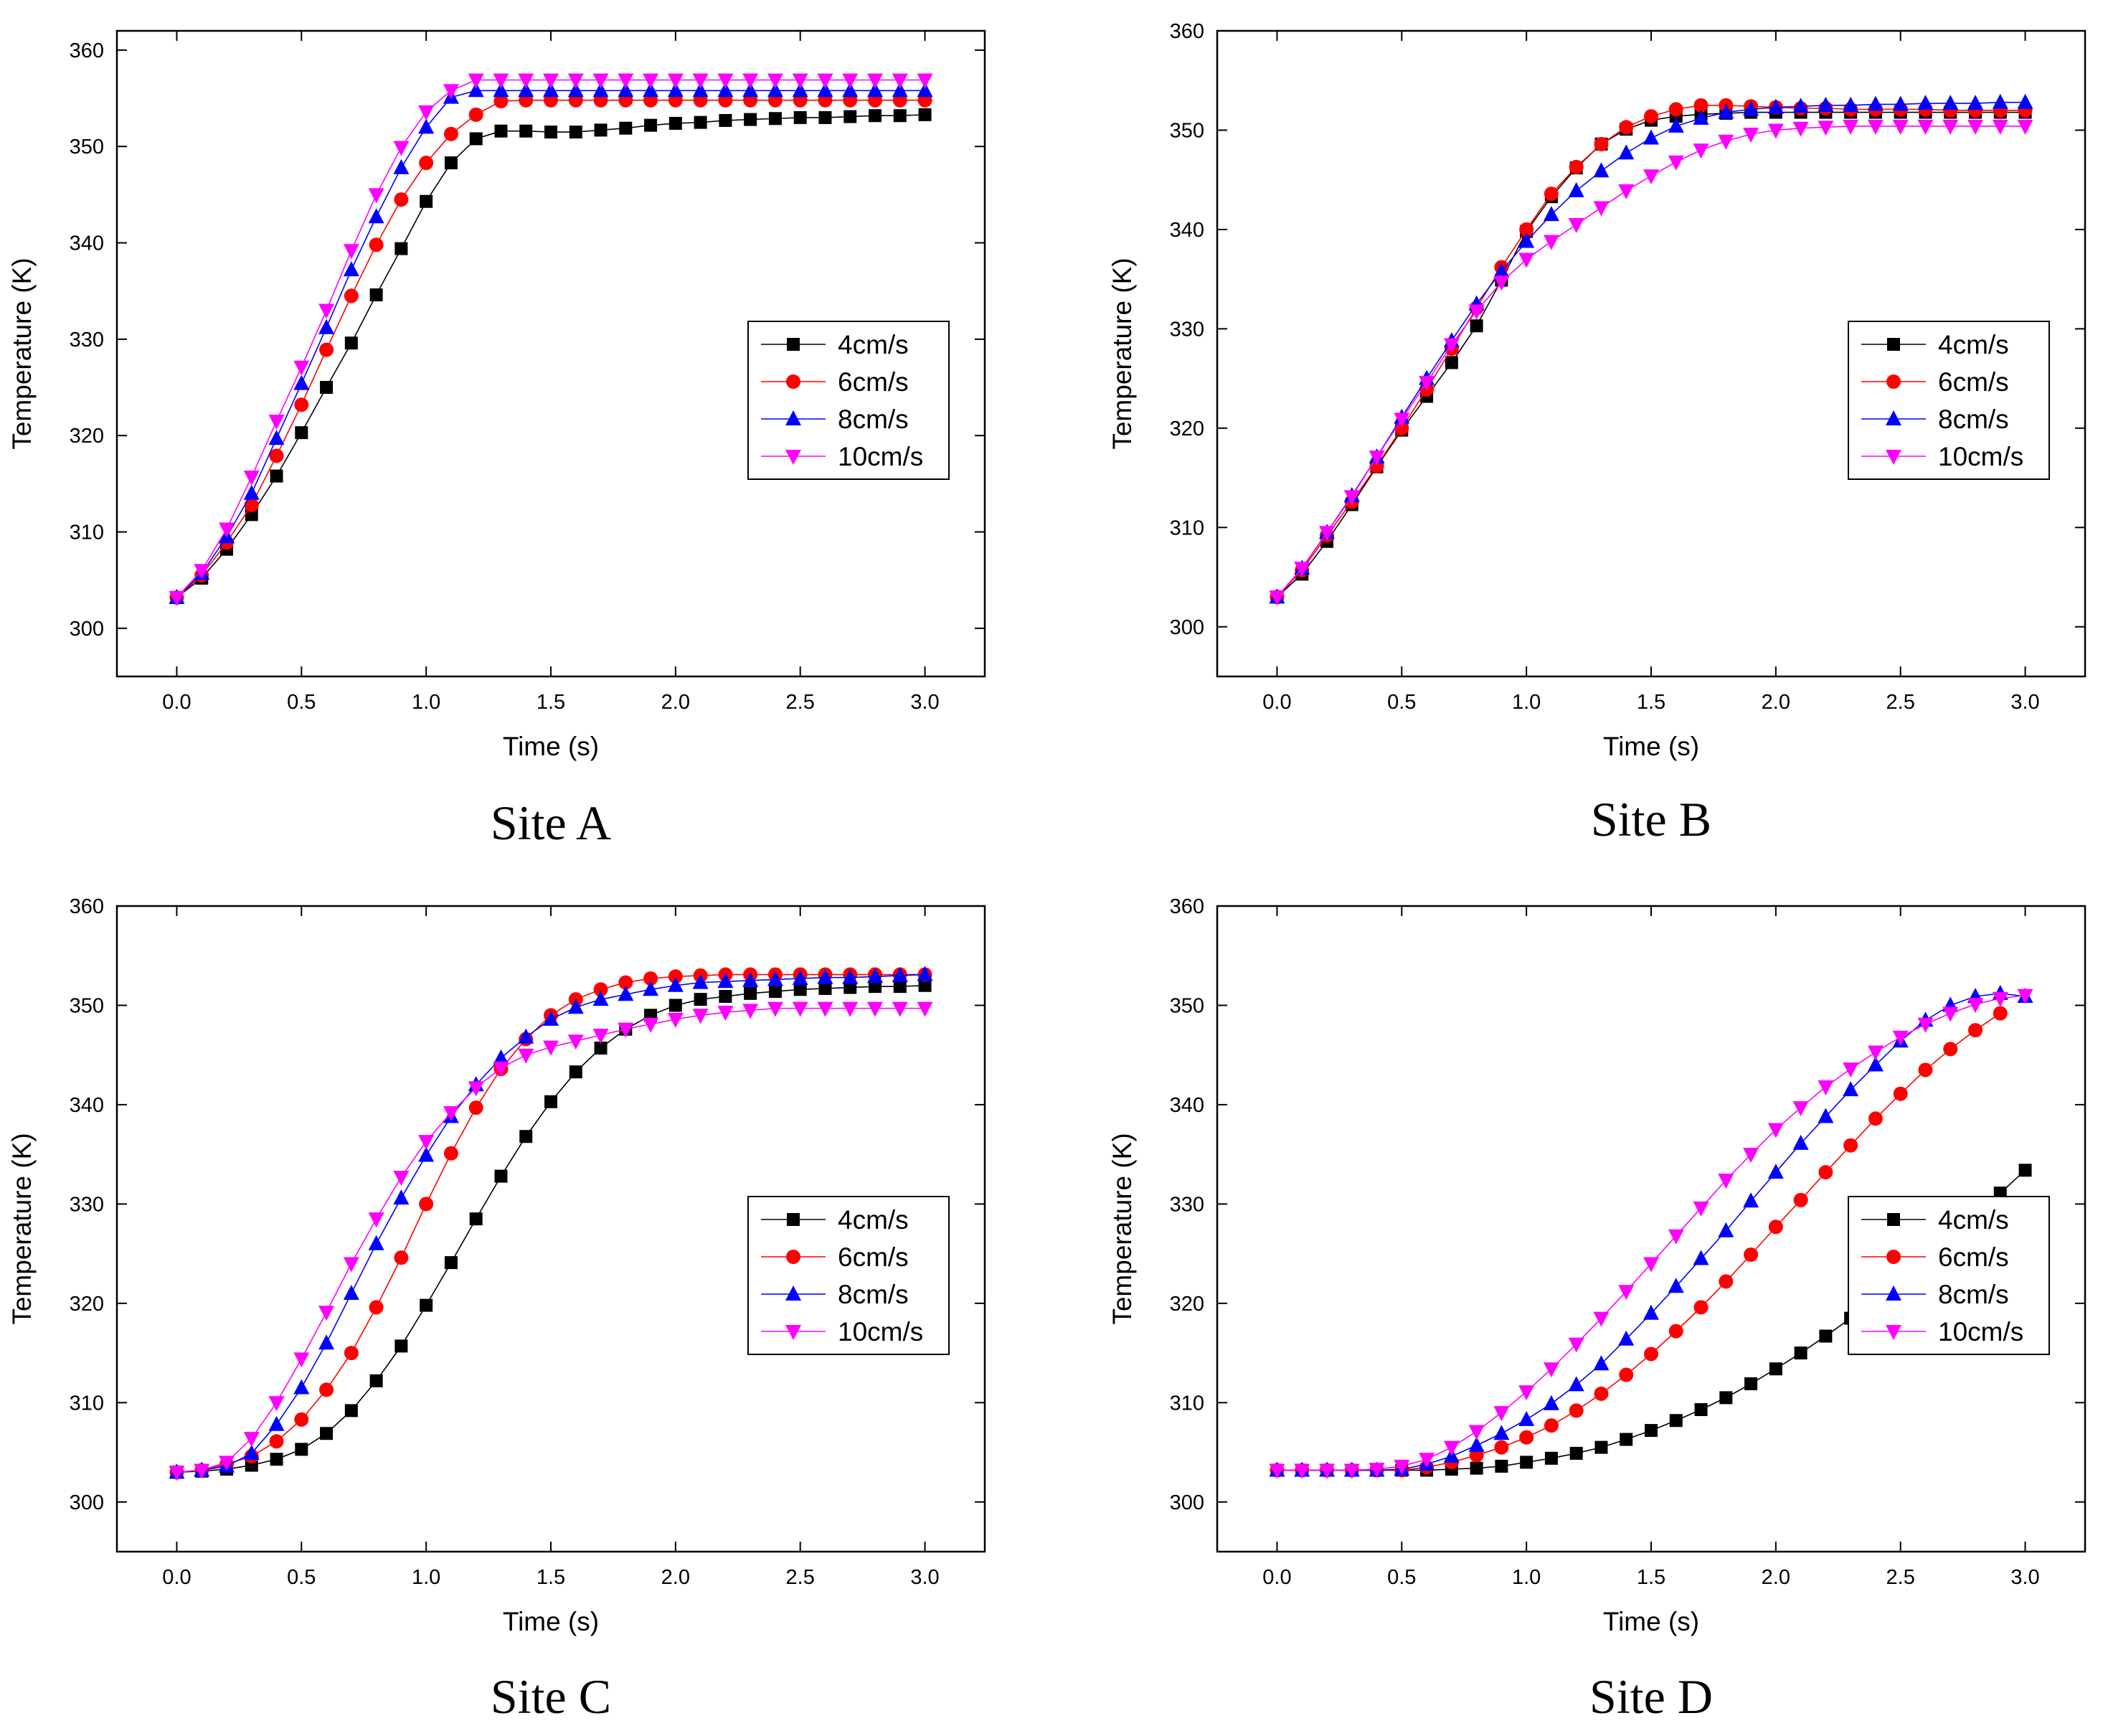  I want to click on x-tick-label: 2.0, so click(676, 1577).